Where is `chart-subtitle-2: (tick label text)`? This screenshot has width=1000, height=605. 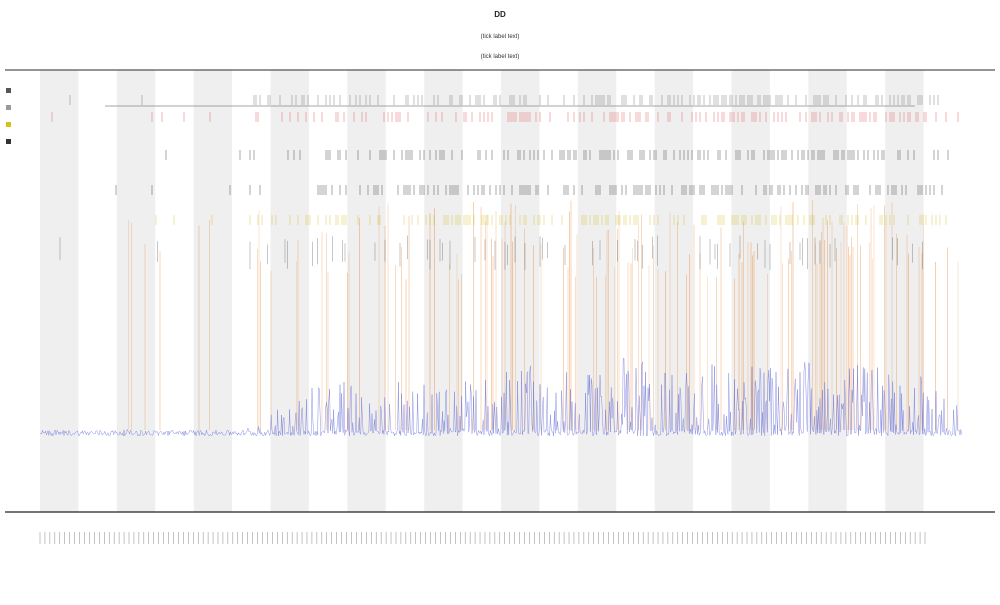
chart-subtitle-2: (tick label text) is located at coordinates (500, 57).